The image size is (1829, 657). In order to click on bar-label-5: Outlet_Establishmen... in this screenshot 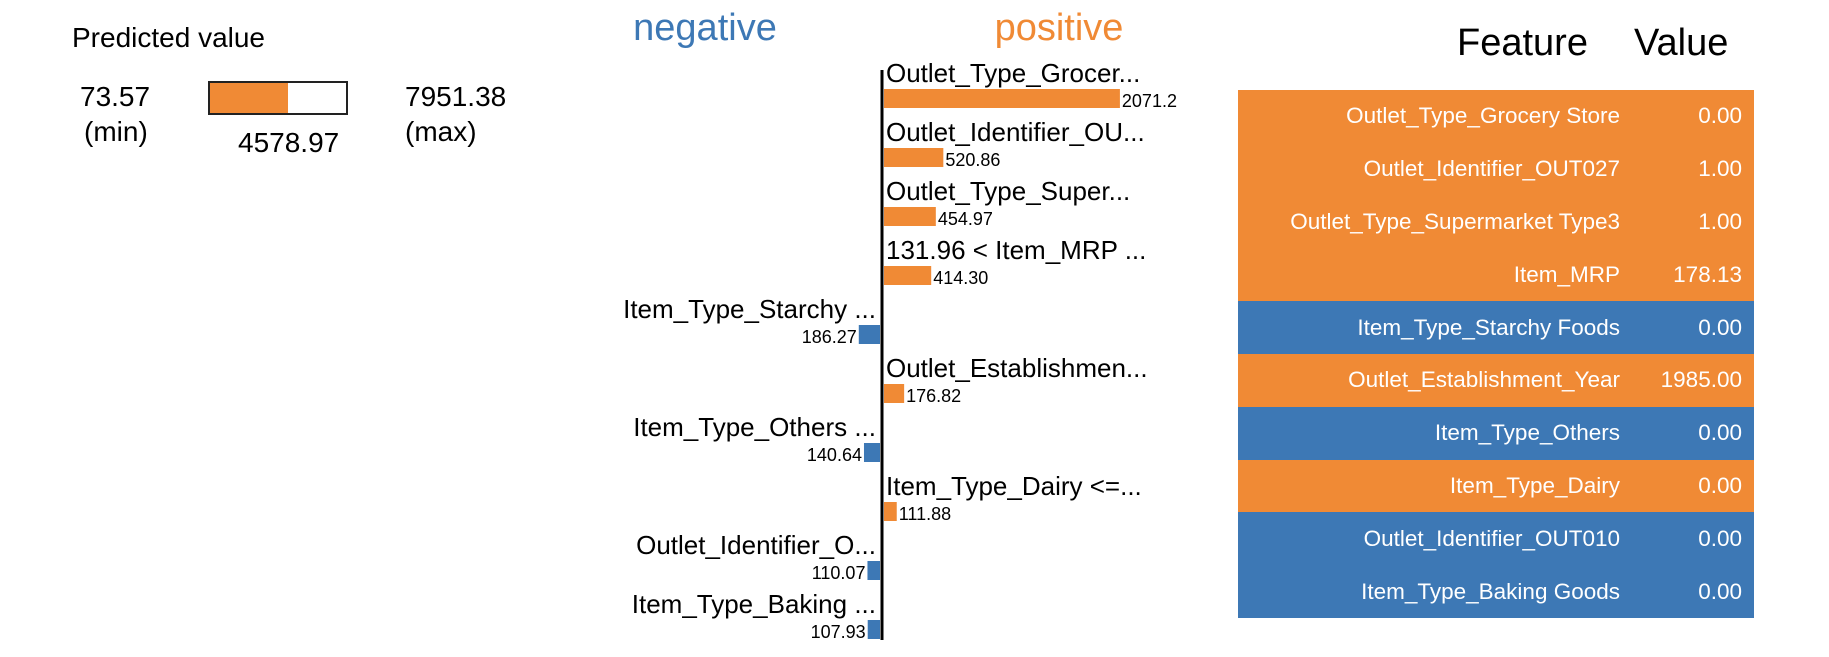, I will do `click(1017, 368)`.